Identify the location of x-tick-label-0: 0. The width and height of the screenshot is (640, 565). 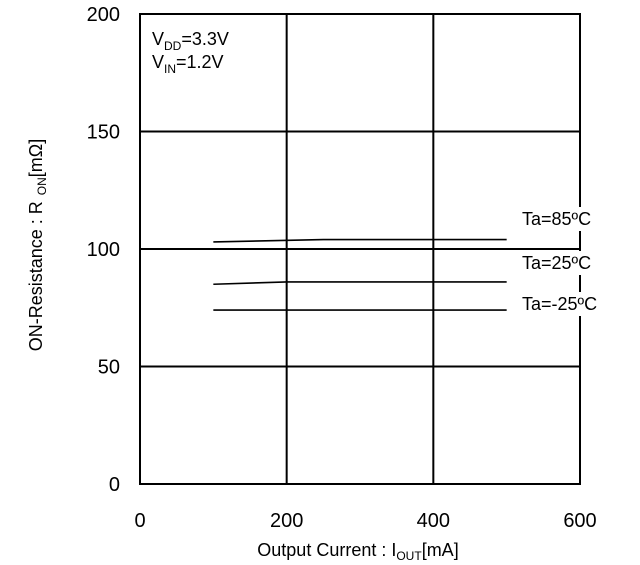
(139, 521).